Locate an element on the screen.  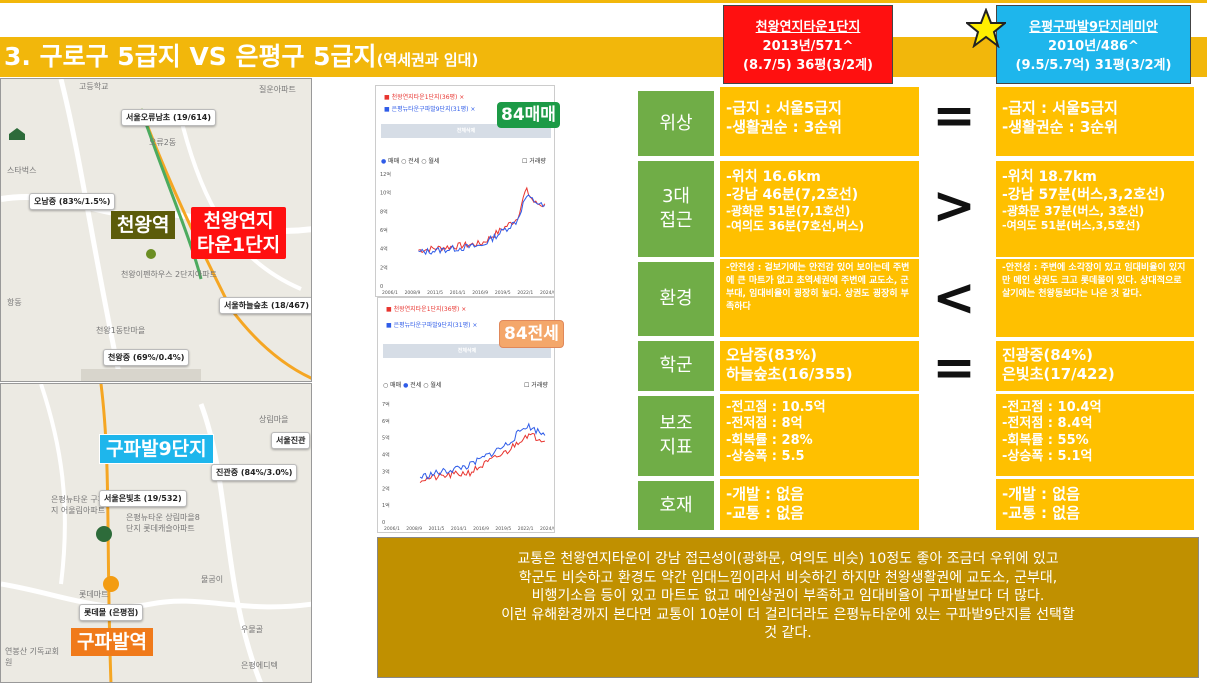
header-a-year: 2013년/571^ is located at coordinates (808, 46).